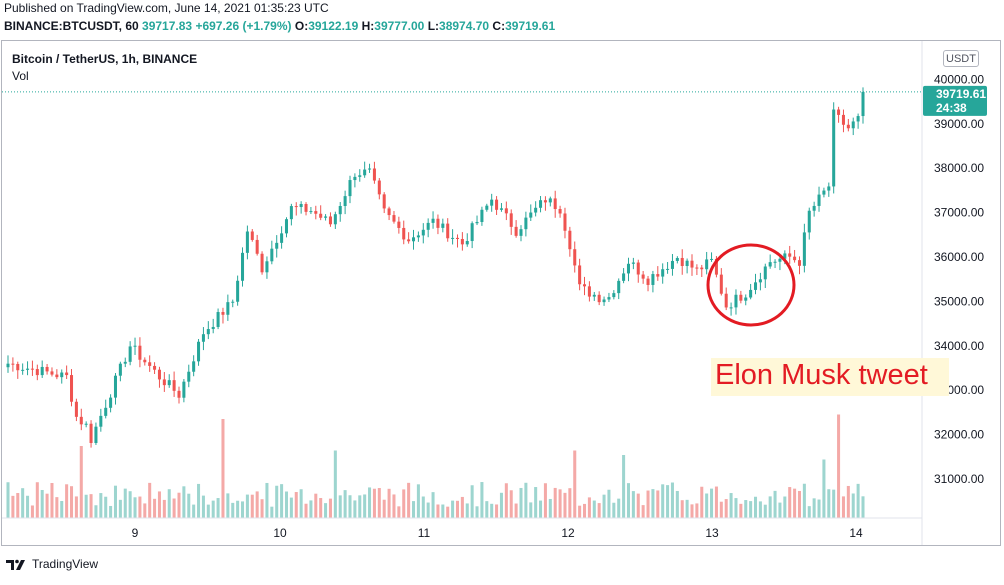  Describe the element at coordinates (20, 76) in the screenshot. I see `volume-legend: Vol` at that location.